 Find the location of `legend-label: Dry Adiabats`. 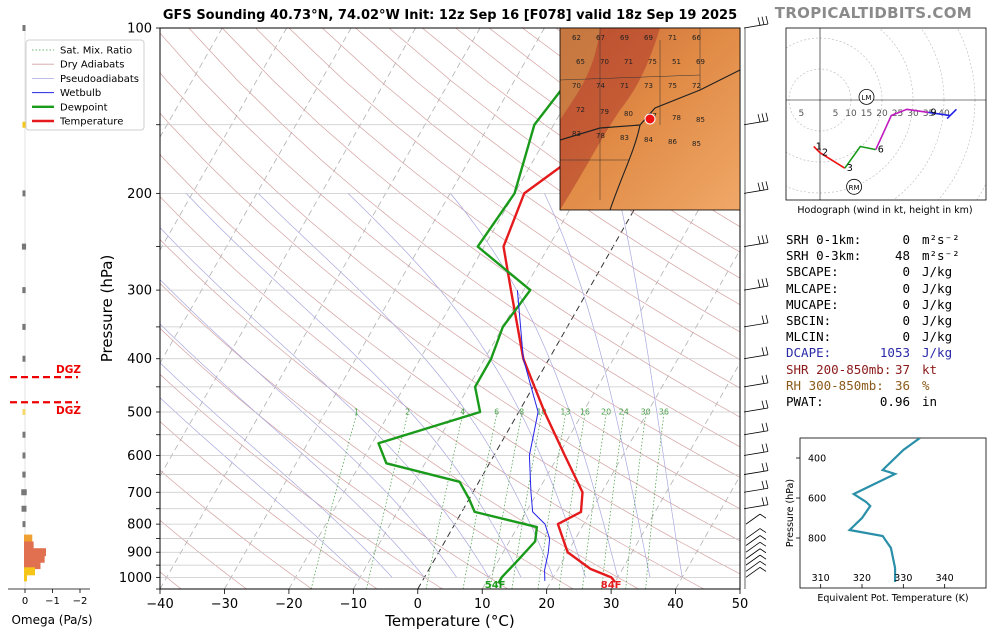

legend-label: Dry Adiabats is located at coordinates (92, 65).